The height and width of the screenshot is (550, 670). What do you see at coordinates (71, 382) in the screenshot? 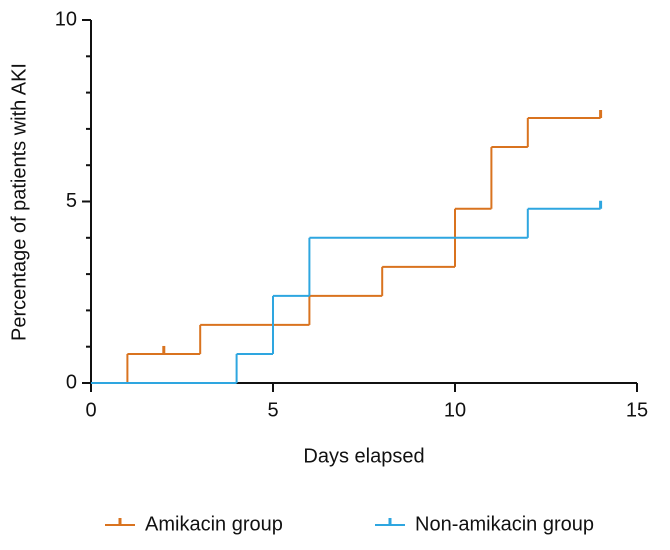
I see `y-tick-label: 0` at bounding box center [71, 382].